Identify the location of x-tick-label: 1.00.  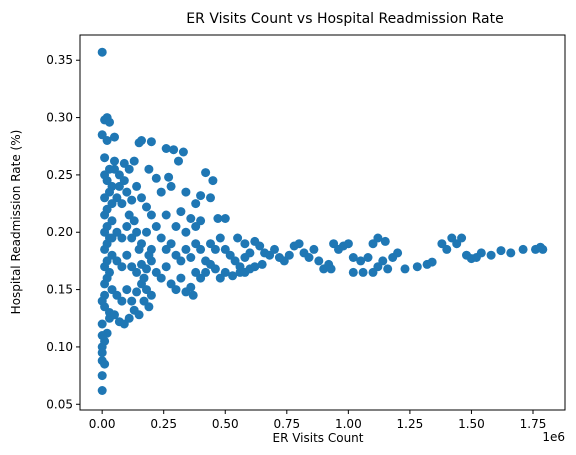
(348, 424).